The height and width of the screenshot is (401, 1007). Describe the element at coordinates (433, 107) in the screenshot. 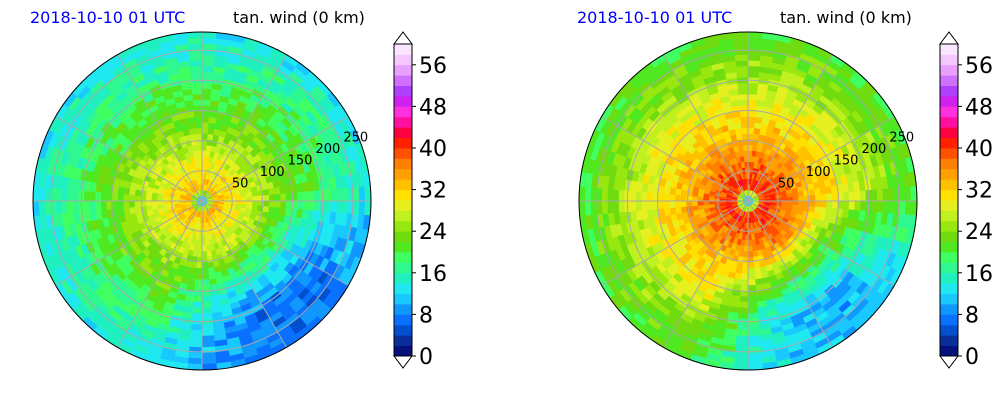

I see `panel-left-colorbar-tick-label: 48` at that location.